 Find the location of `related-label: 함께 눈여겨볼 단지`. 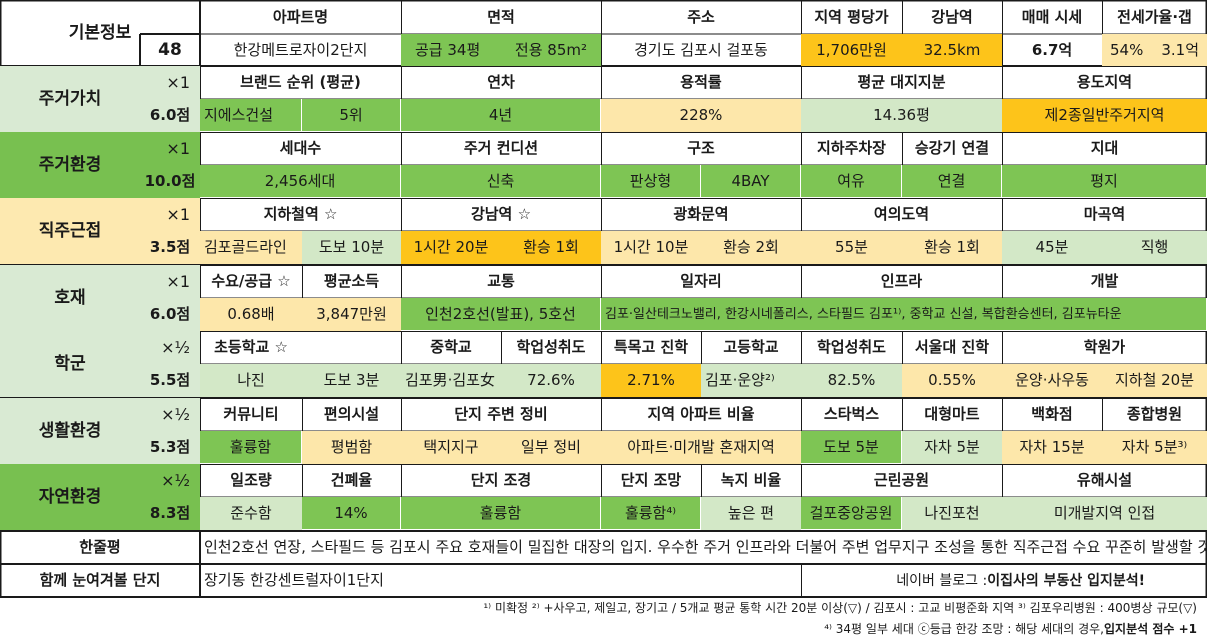

related-label: 함께 눈여겨볼 단지 is located at coordinates (100, 580).